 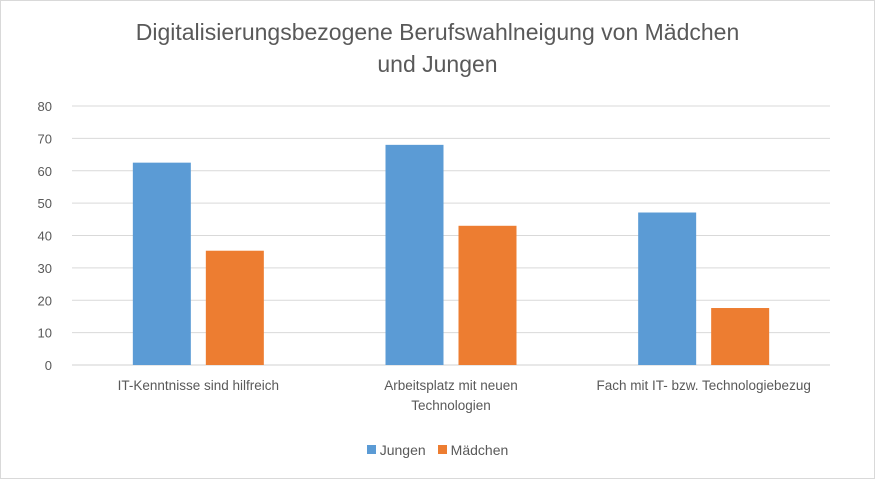 I want to click on legend-label: Mädchen, so click(x=479, y=449).